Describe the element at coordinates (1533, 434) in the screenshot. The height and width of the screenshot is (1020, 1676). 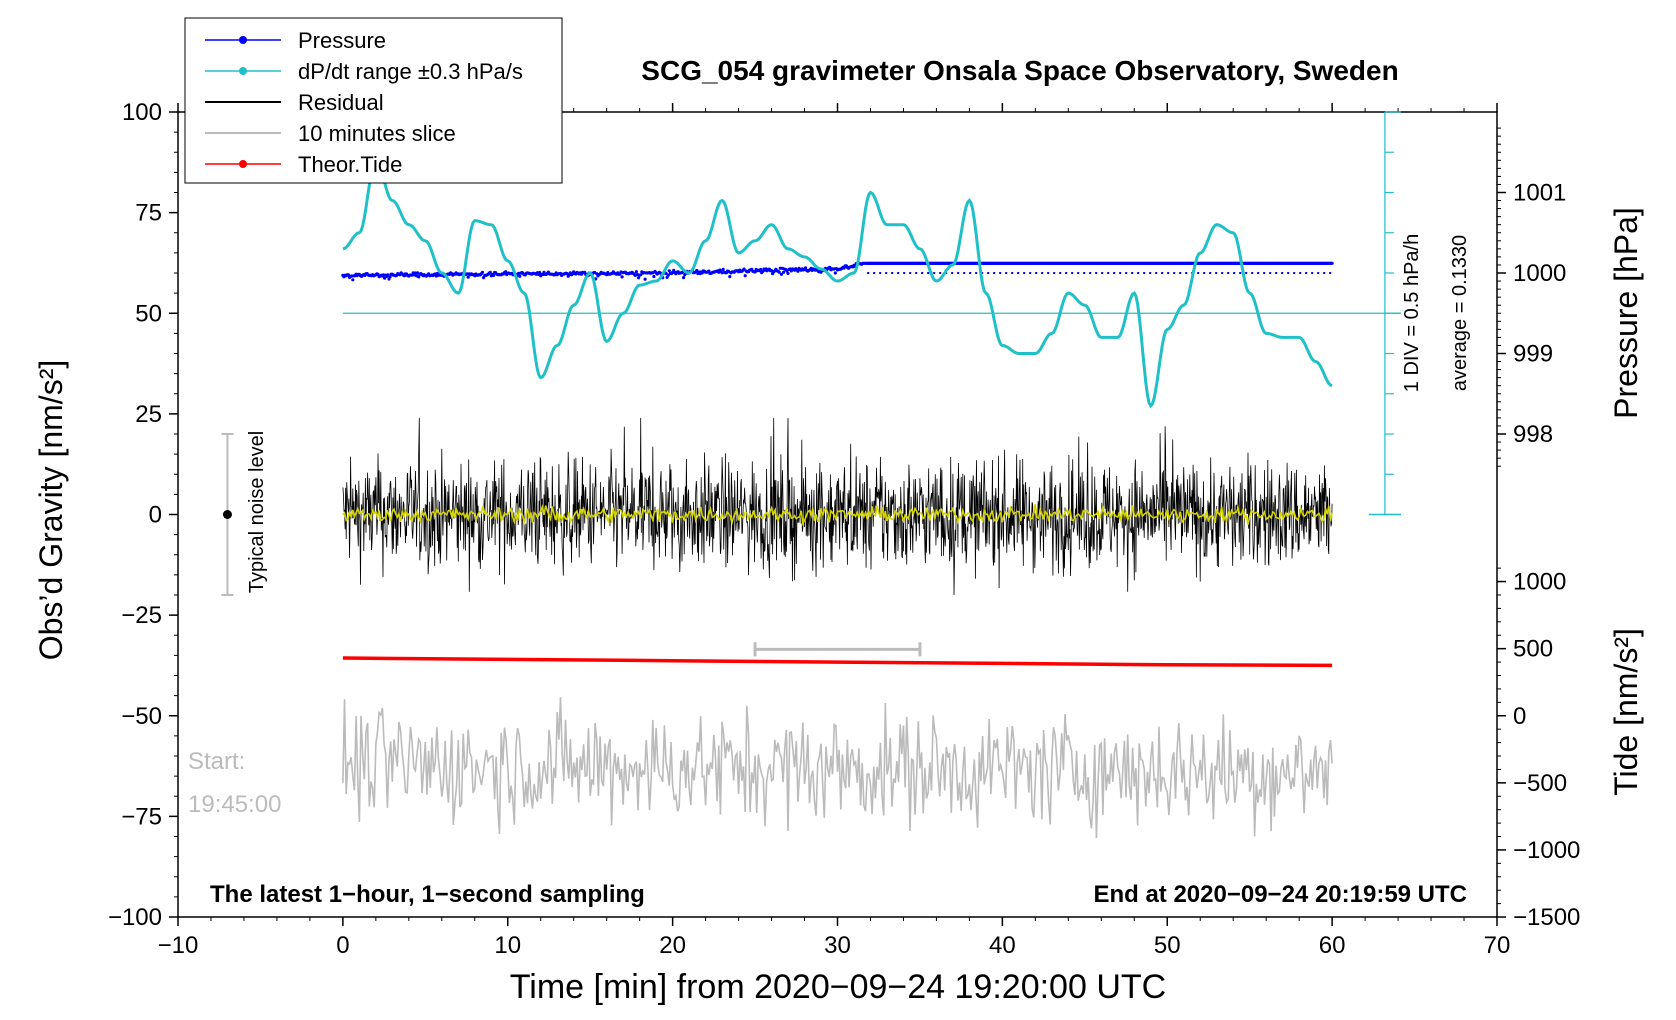
I see `pressure-tick-label: 998` at that location.